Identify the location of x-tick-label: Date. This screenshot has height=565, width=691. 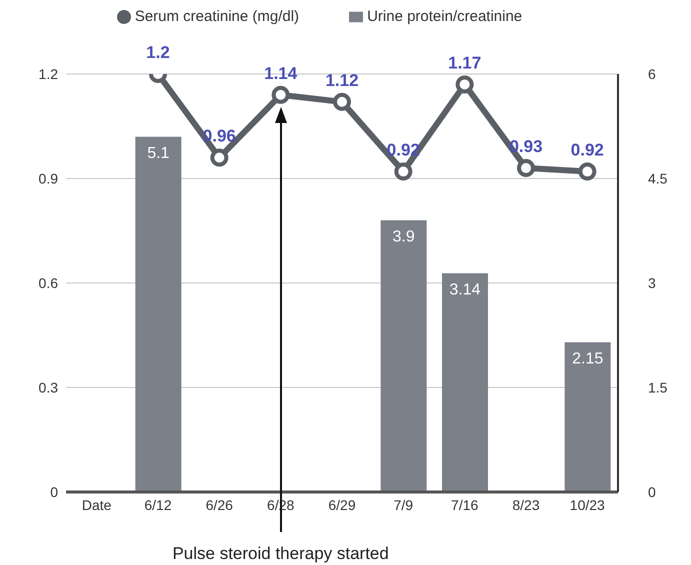
(97, 504).